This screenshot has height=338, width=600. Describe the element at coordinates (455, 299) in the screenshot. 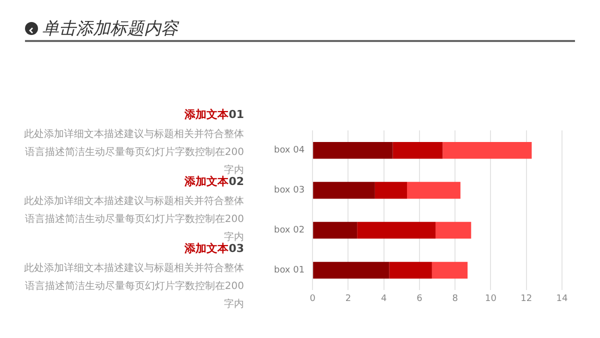

I see `x-tick-label: 8` at that location.